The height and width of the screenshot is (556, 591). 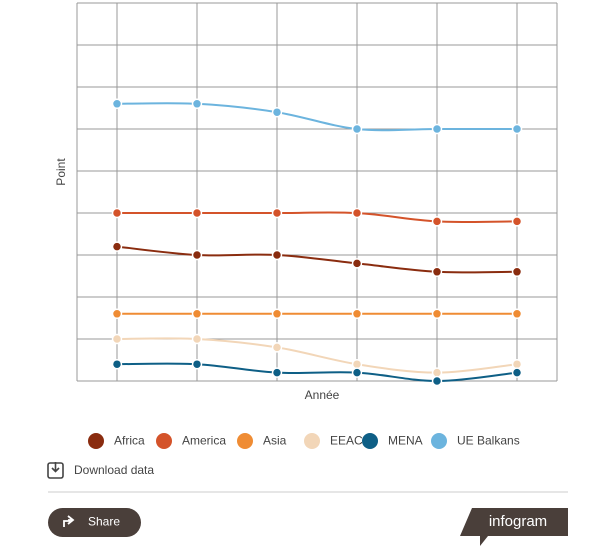 I want to click on download: Download data, so click(x=100, y=470).